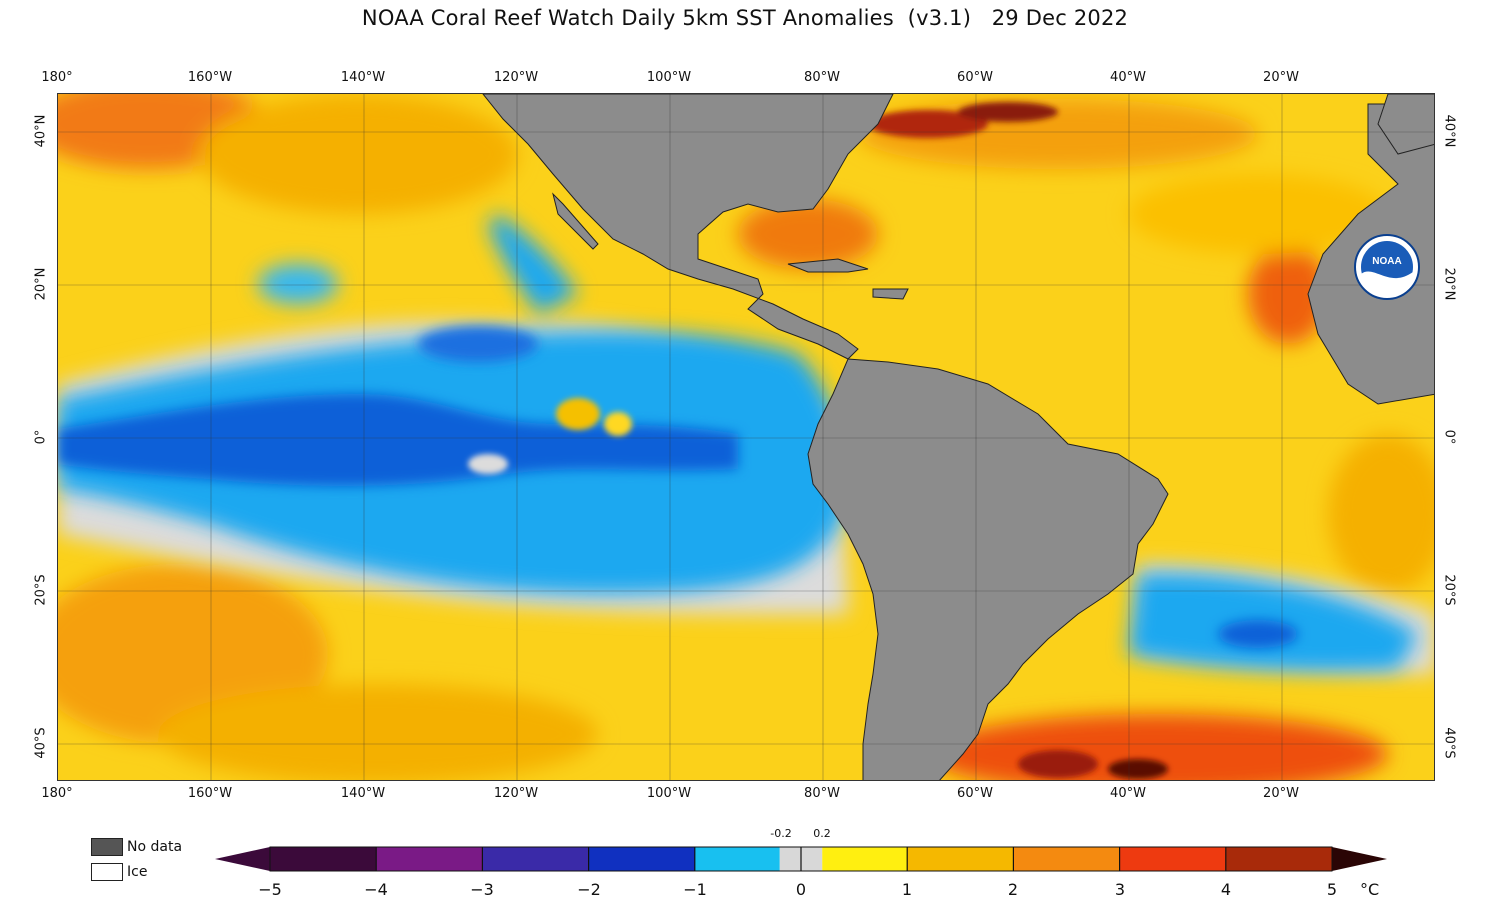 This screenshot has height=909, width=1490. What do you see at coordinates (890, 294) in the screenshot?
I see `hispaniola-land` at bounding box center [890, 294].